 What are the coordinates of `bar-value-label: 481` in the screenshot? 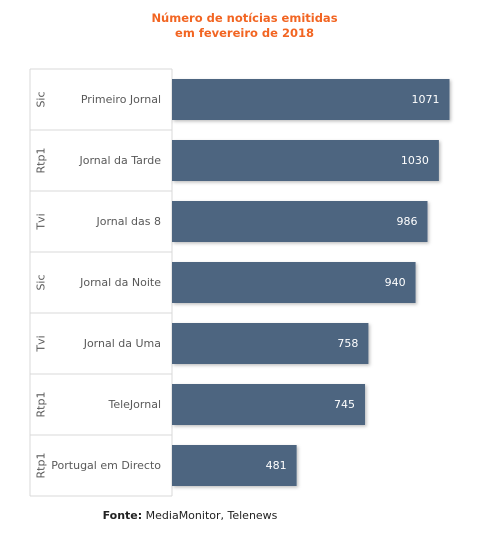 It's located at (276, 465).